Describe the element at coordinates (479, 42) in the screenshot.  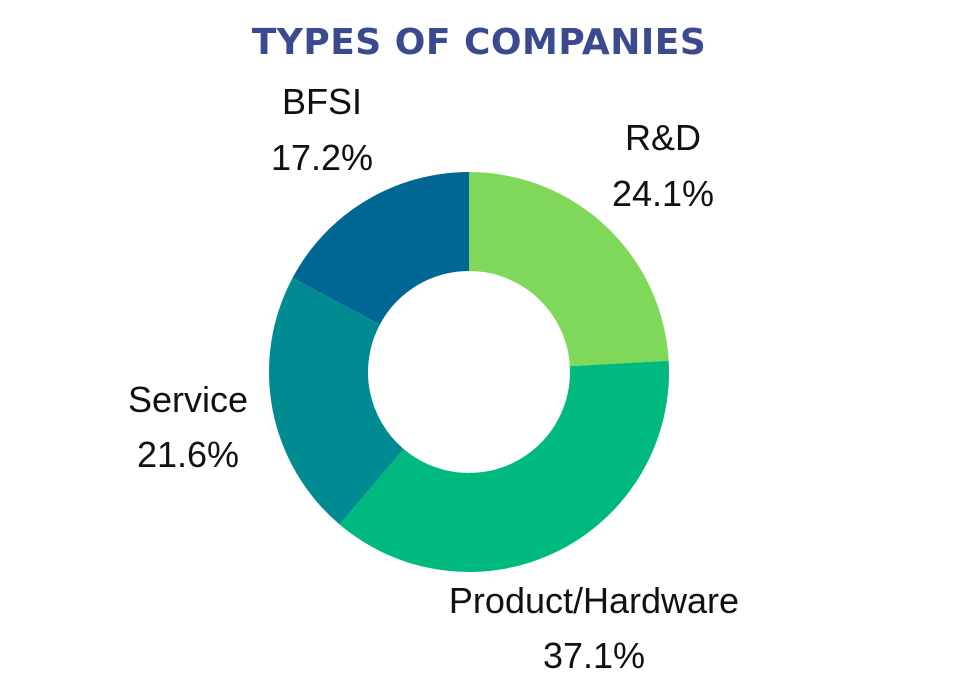
I see `chart-title: TYPES OF COMPANIES` at that location.